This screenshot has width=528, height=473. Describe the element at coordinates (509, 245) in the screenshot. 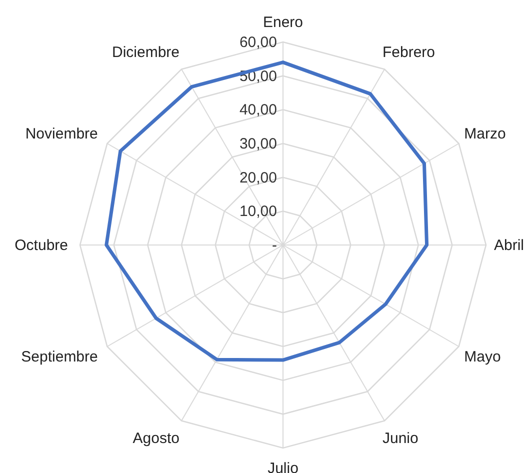

I see `spoke-label: Abril` at that location.